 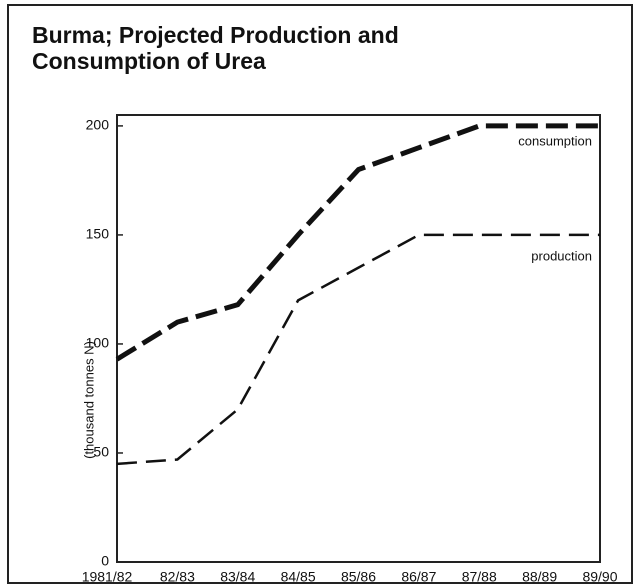 I want to click on y-tick-label: 150, so click(x=98, y=234).